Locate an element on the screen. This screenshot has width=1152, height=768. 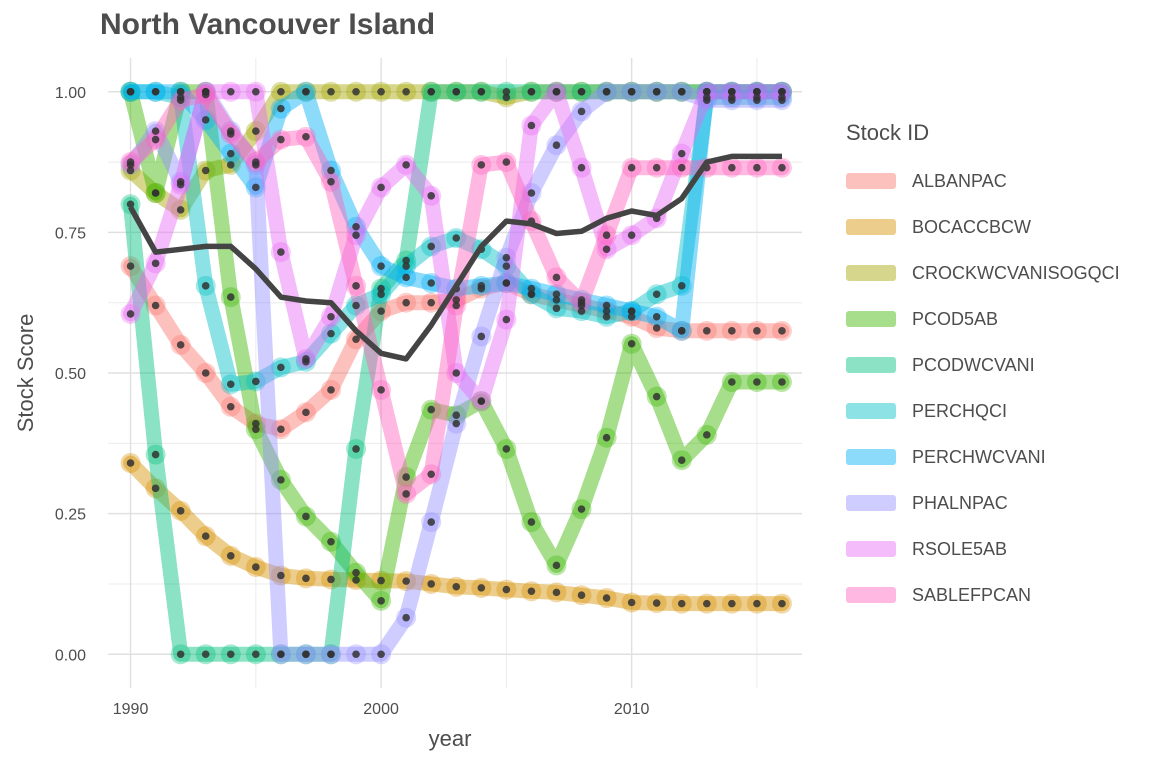
legend-item-perchwcvani: PERCHWCVANI is located at coordinates (983, 457).